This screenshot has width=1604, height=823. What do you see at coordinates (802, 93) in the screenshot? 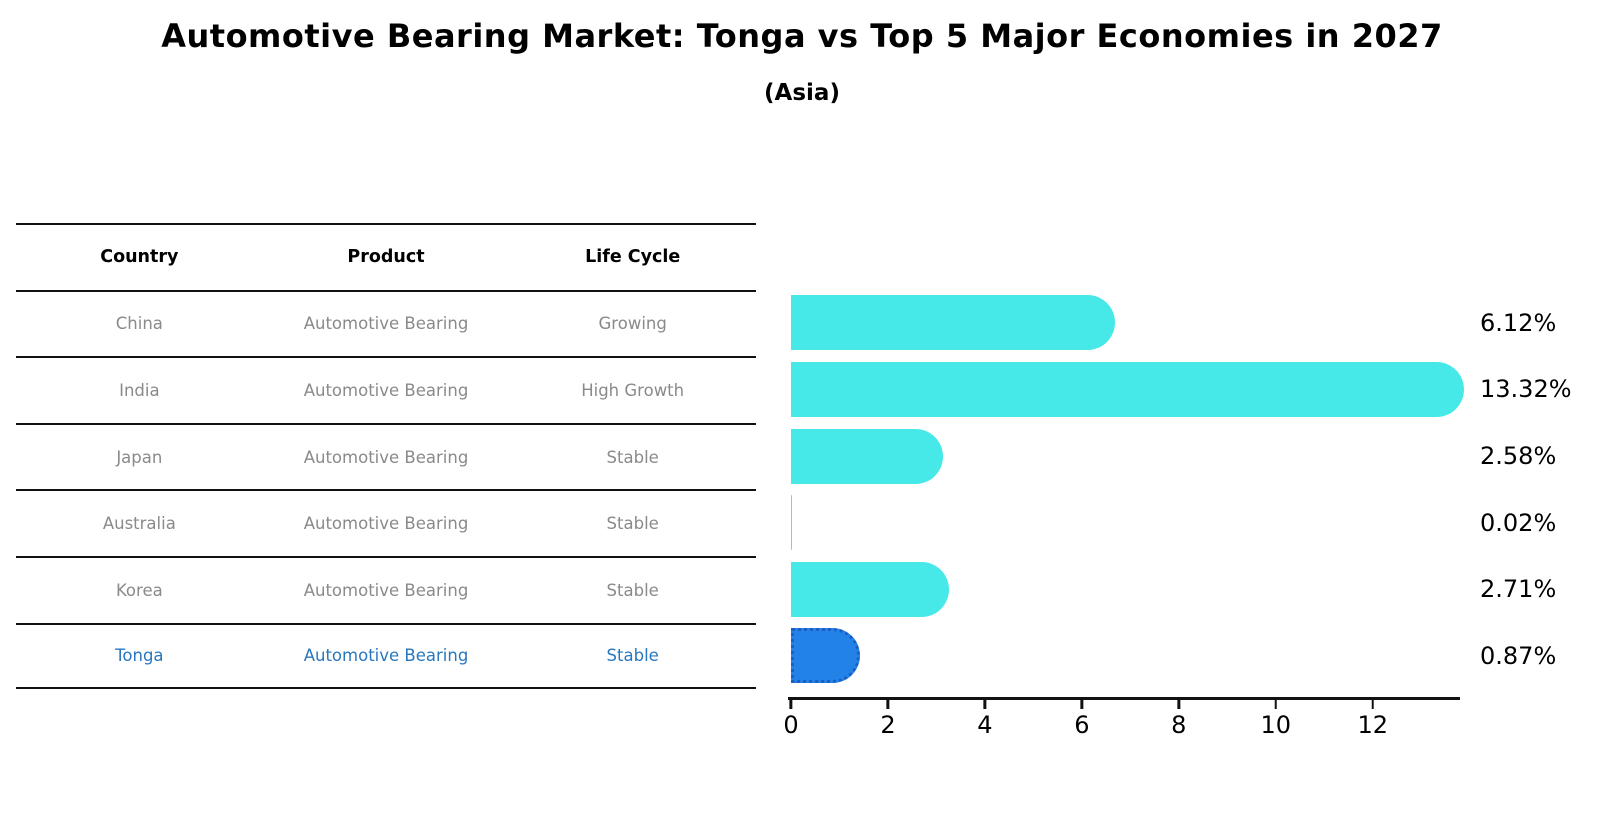
I see `chart-subtitle: (Asia)` at bounding box center [802, 93].